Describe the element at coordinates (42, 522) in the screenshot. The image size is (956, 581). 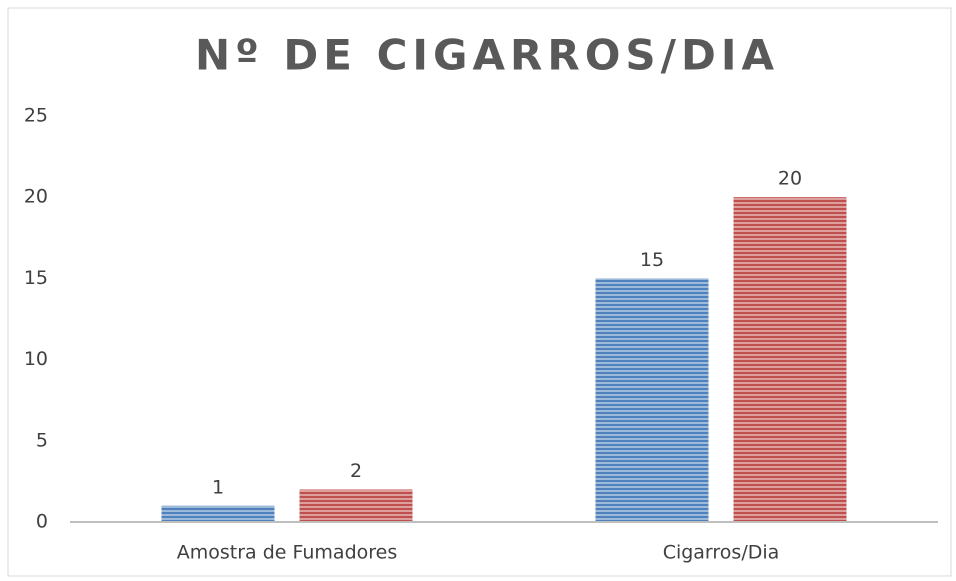
I see `y-tick-label: 0` at that location.